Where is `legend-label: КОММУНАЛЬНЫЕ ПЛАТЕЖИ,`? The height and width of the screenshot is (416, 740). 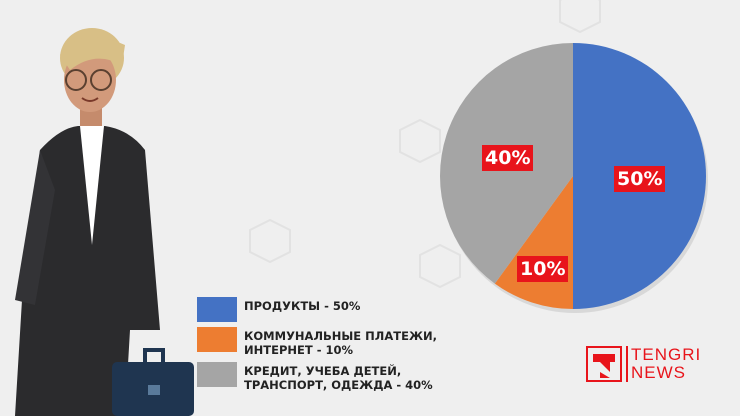 legend-label: КОММУНАЛЬНЫЕ ПЛАТЕЖИ, is located at coordinates (341, 336).